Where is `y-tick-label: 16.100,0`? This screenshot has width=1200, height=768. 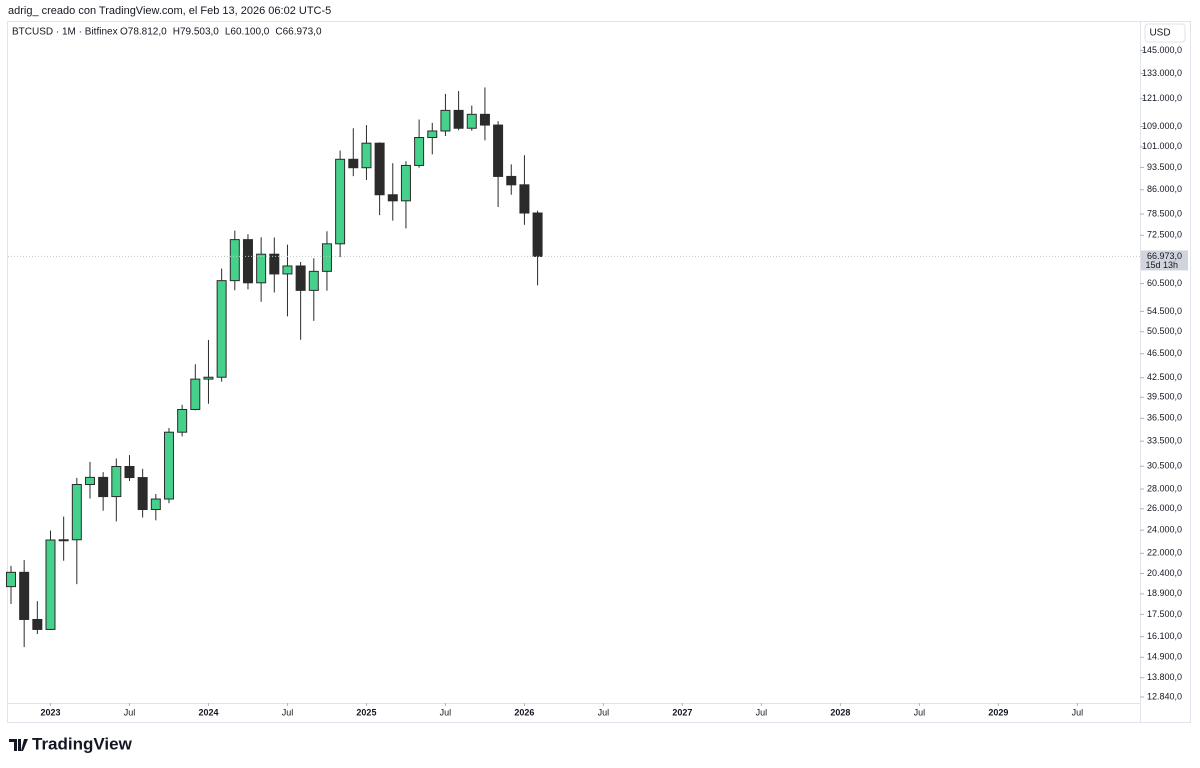
y-tick-label: 16.100,0 is located at coordinates (1164, 636).